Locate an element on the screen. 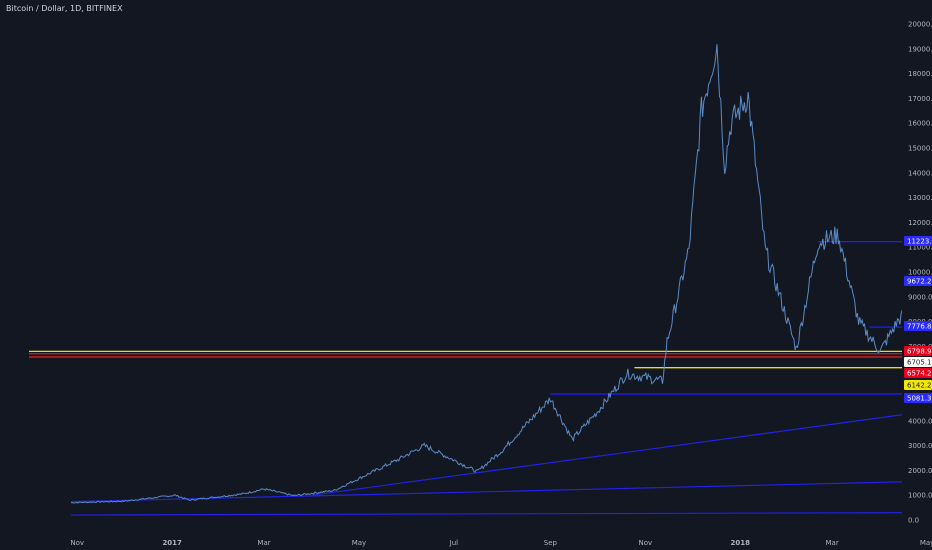 The image size is (932, 550). price-tag-6142.2 is located at coordinates (918, 385).